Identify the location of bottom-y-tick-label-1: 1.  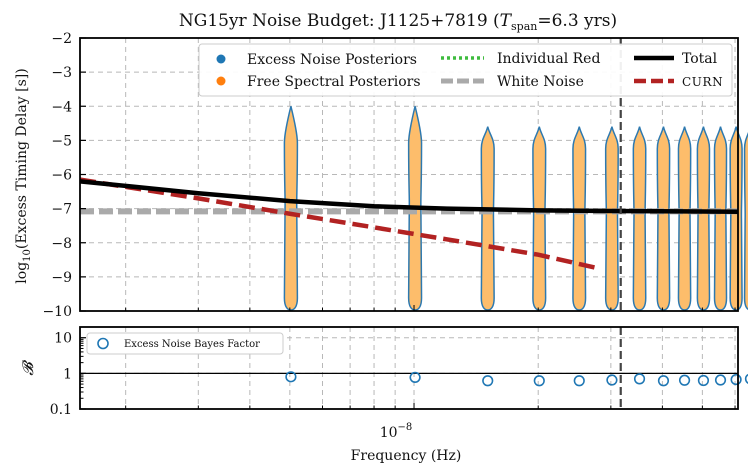
(67, 374).